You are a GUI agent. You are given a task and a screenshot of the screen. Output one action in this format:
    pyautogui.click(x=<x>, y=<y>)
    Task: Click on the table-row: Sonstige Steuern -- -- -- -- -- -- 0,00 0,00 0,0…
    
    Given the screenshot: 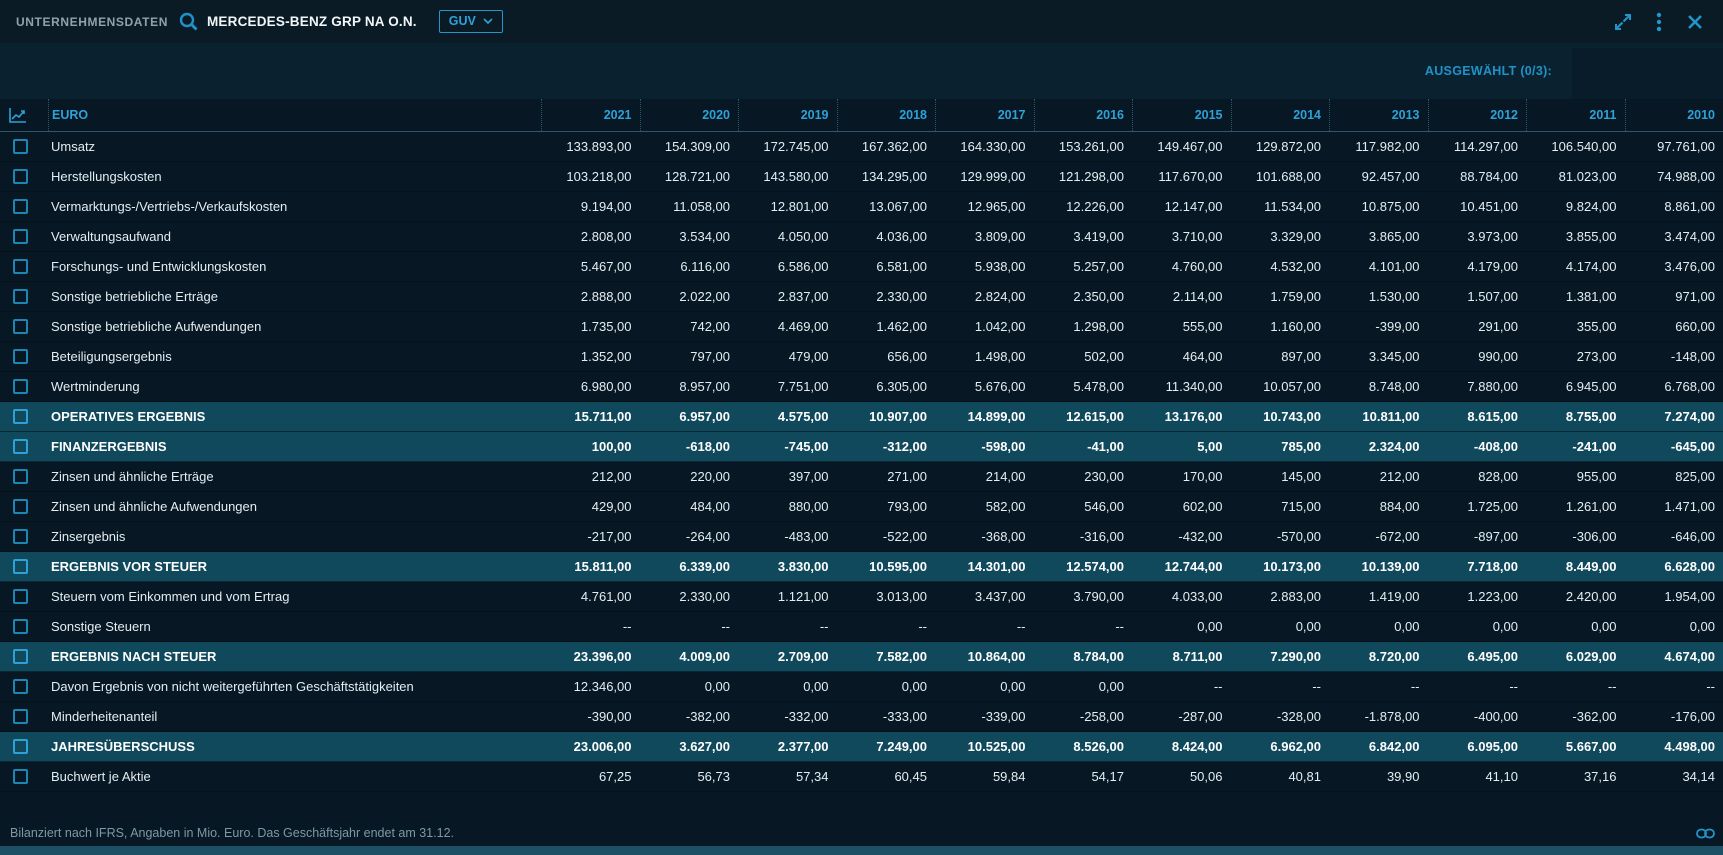 What is the action you would take?
    pyautogui.click(x=861, y=627)
    